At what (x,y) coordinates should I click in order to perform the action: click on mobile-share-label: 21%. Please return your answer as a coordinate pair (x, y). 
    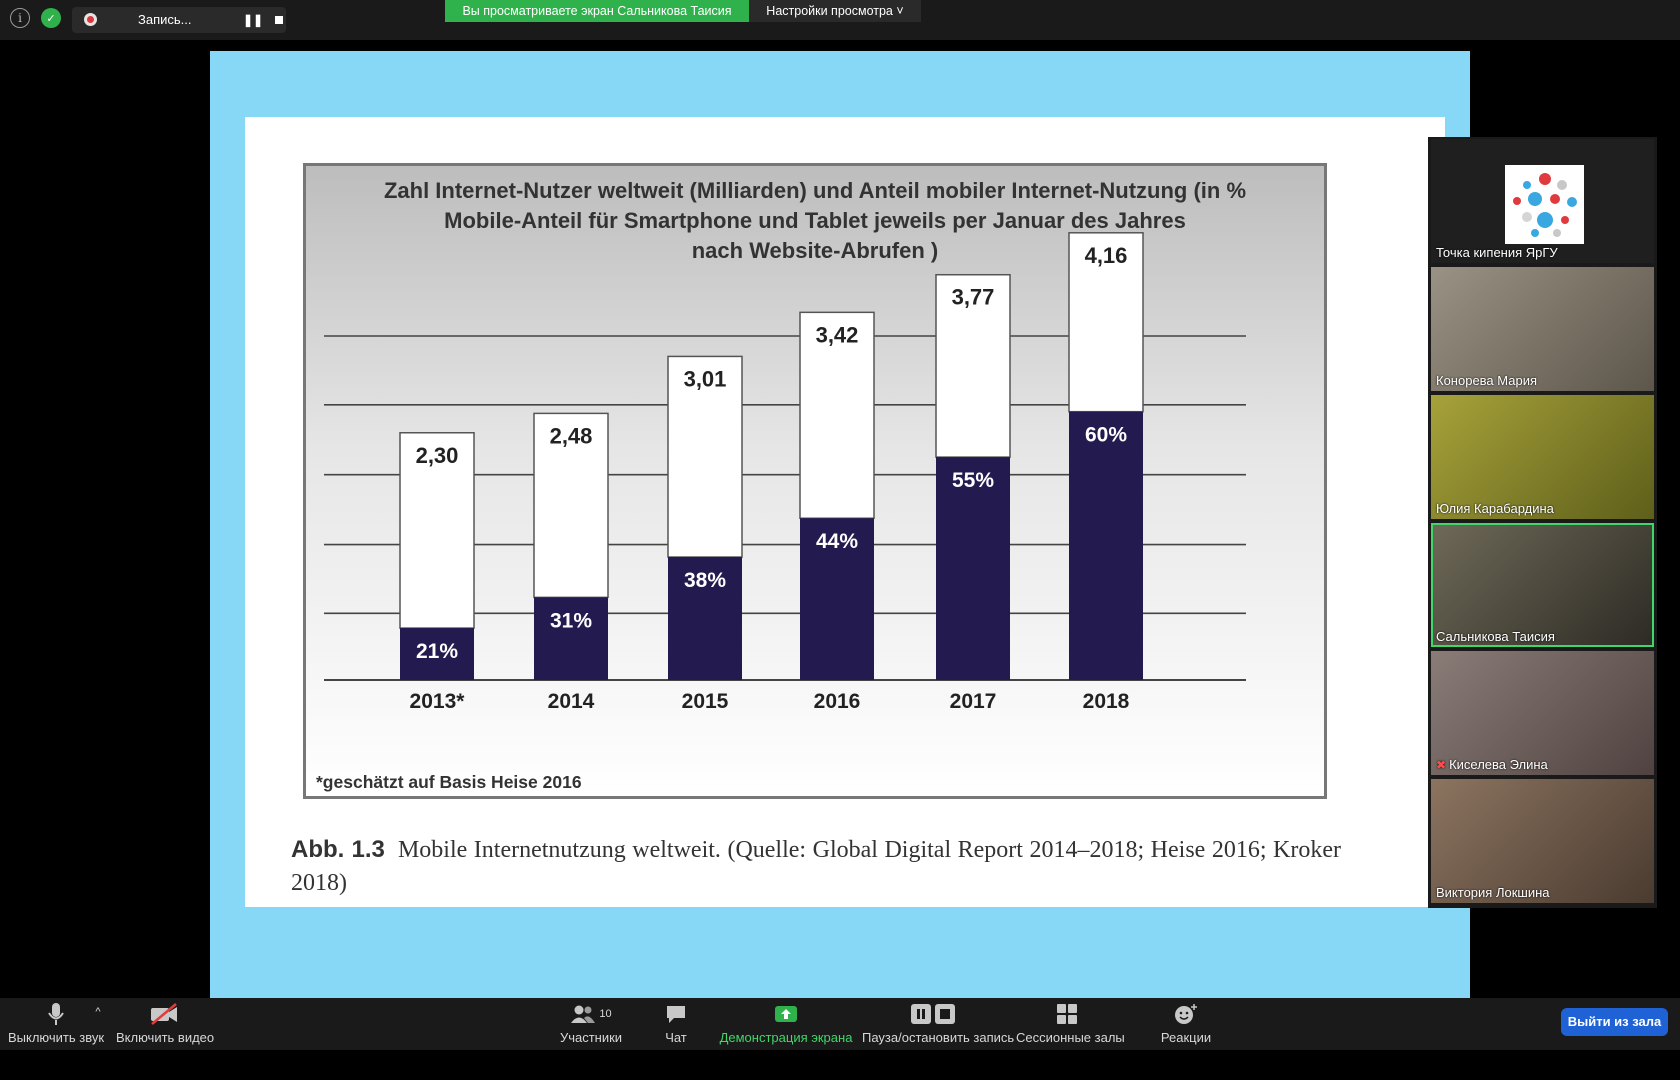
    Looking at the image, I should click on (437, 651).